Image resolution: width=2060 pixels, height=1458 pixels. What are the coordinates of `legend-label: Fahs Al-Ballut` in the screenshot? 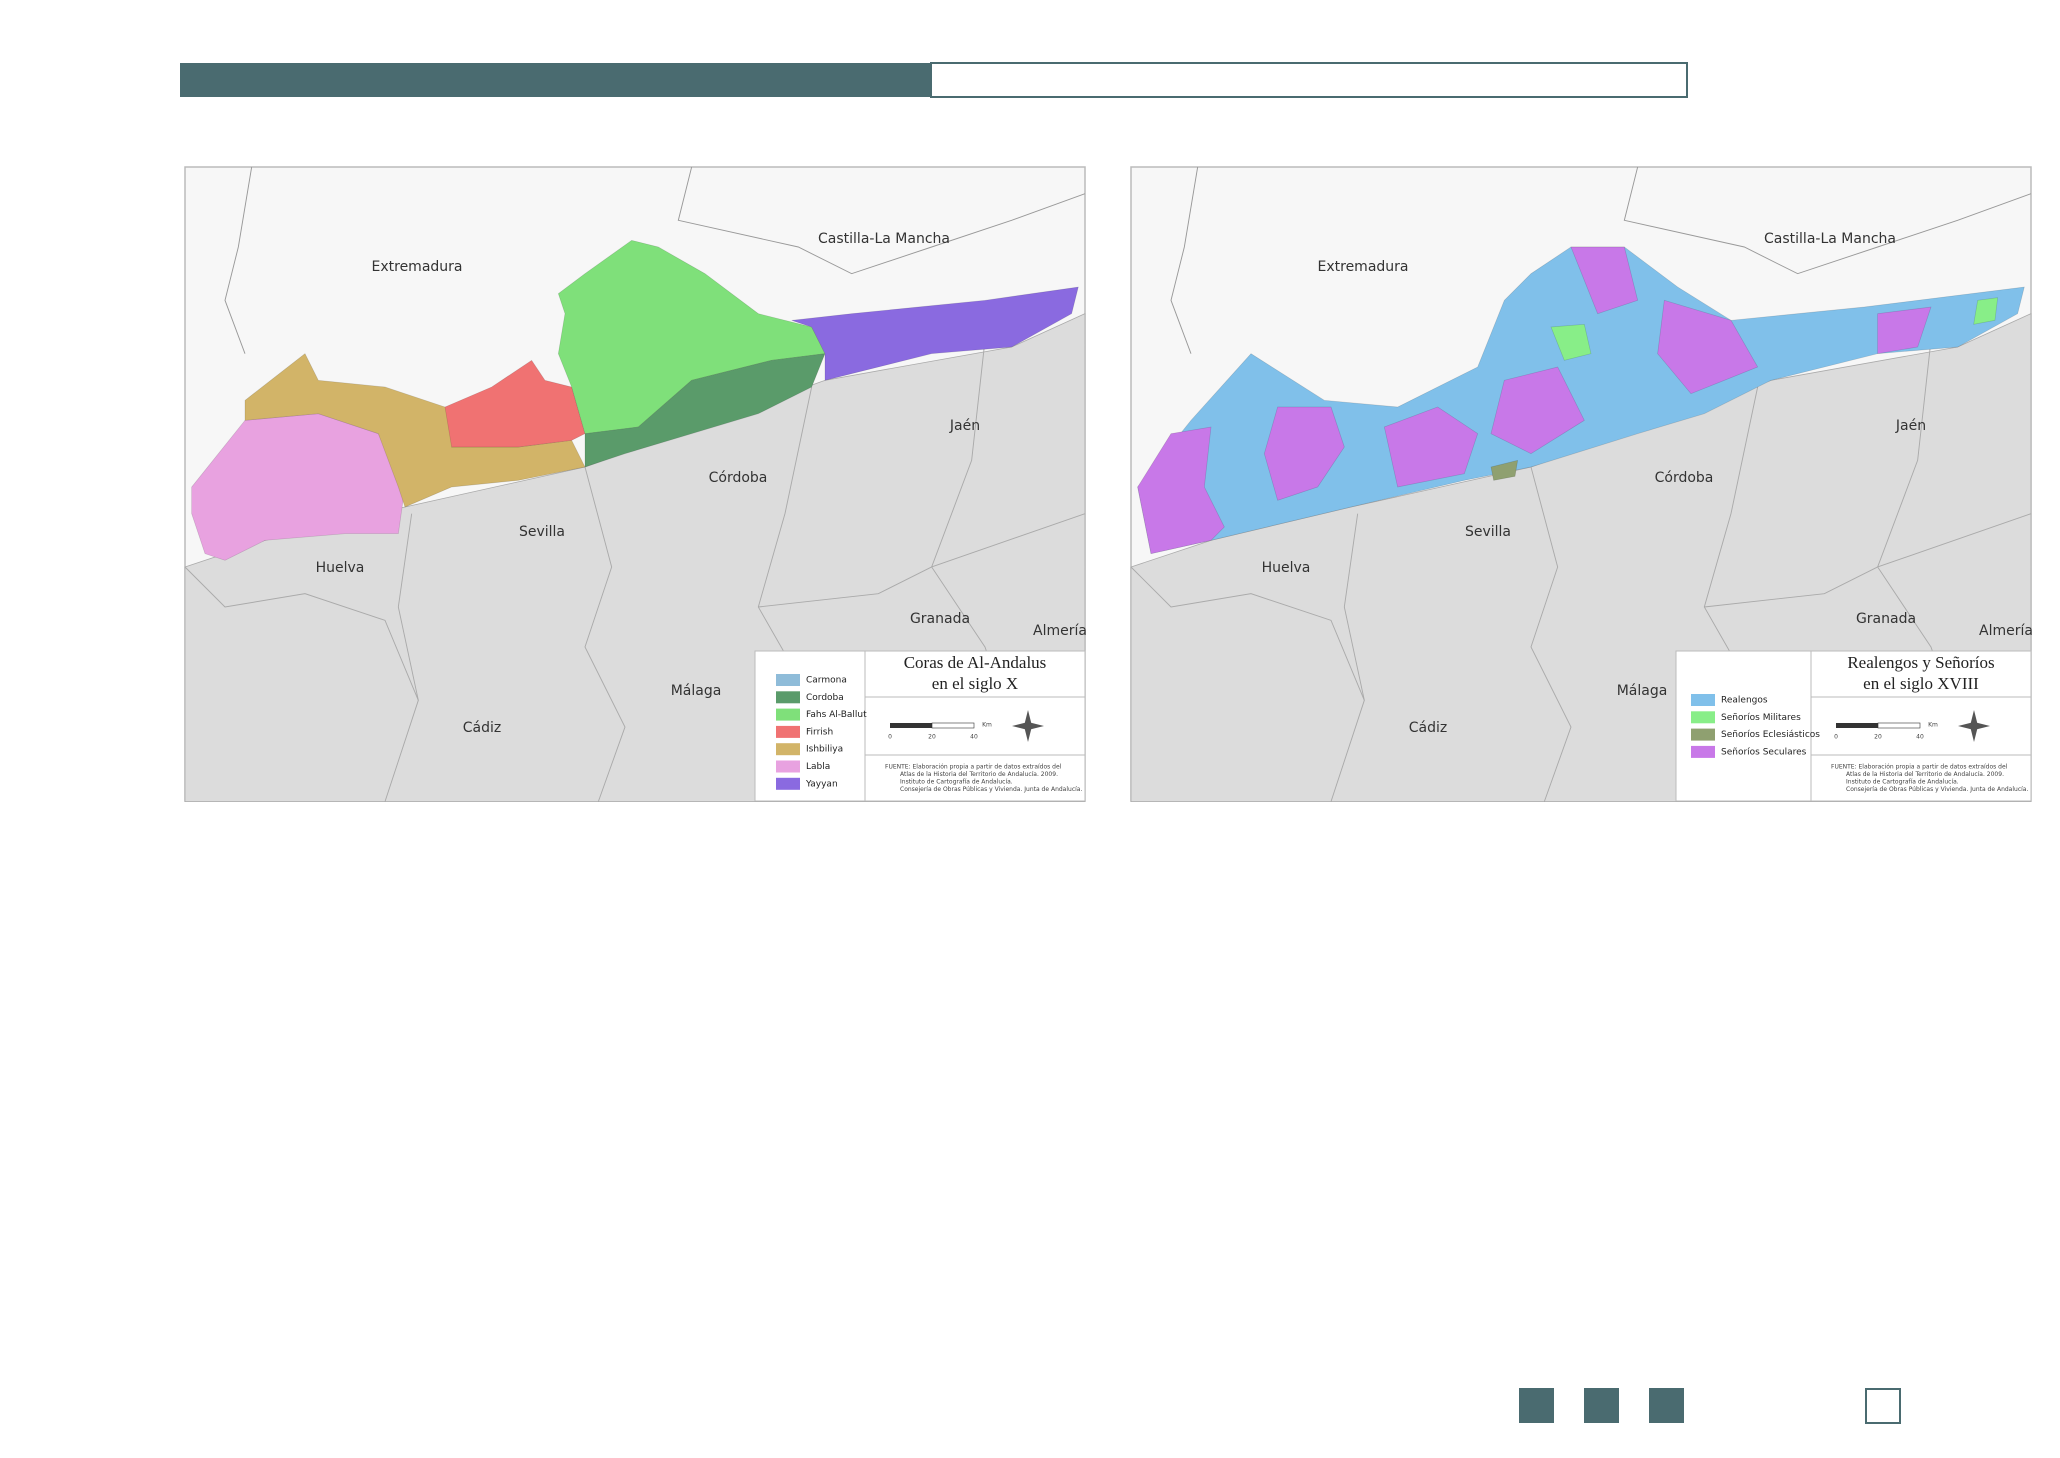 It's located at (836, 715).